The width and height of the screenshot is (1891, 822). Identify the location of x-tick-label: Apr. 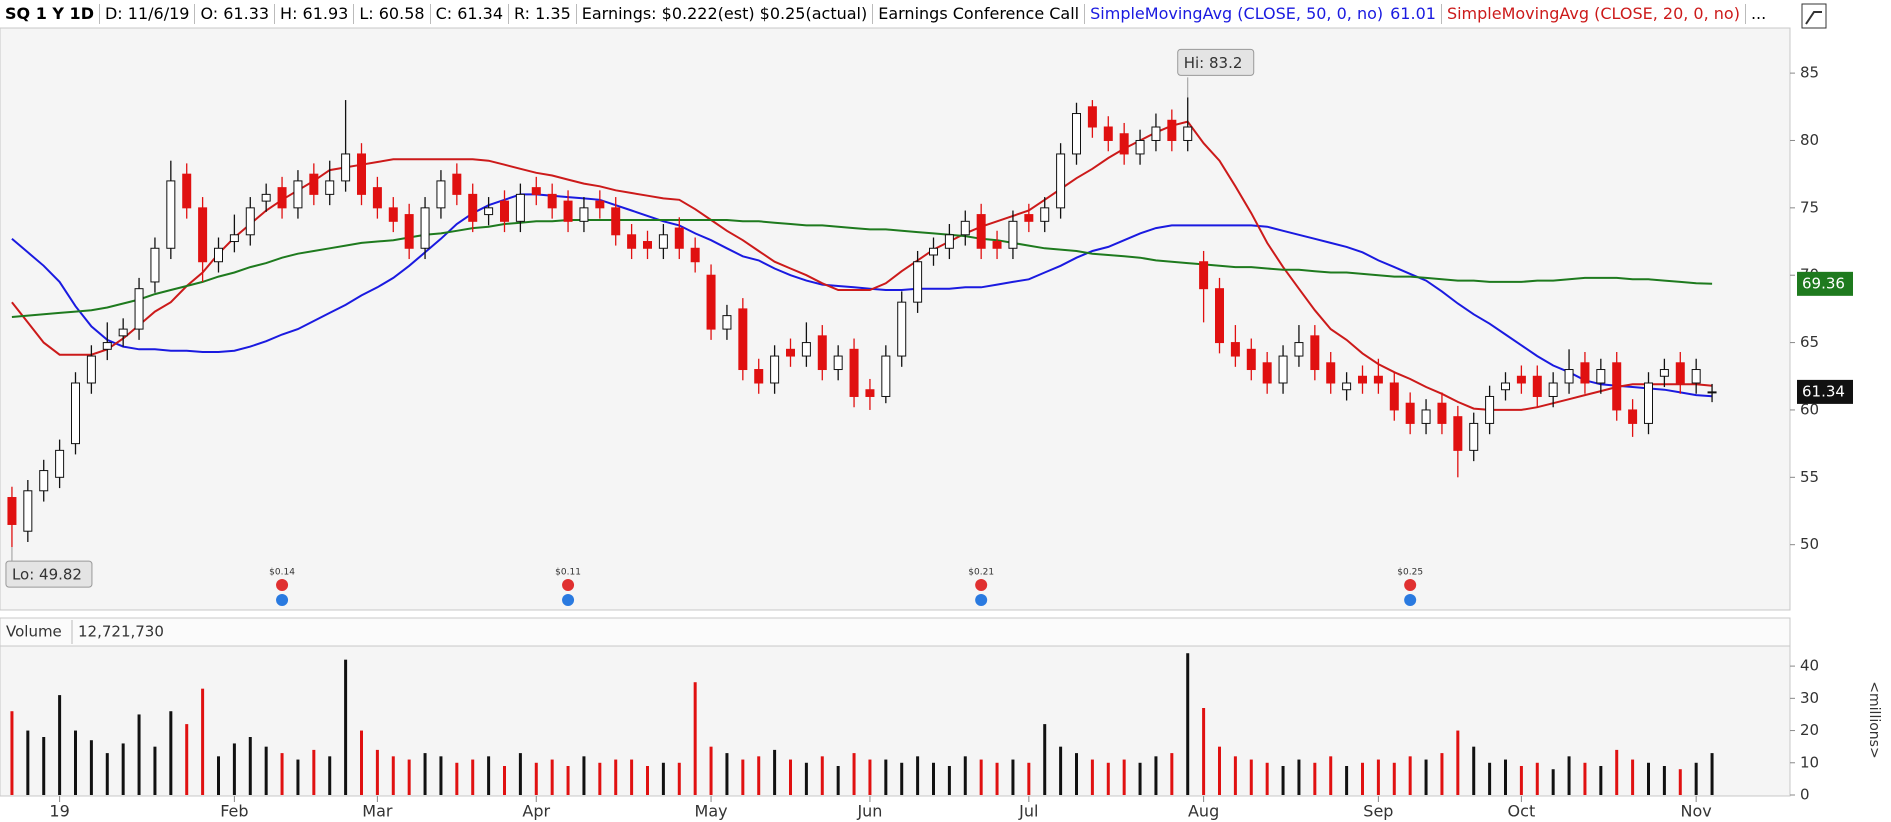
(536, 811).